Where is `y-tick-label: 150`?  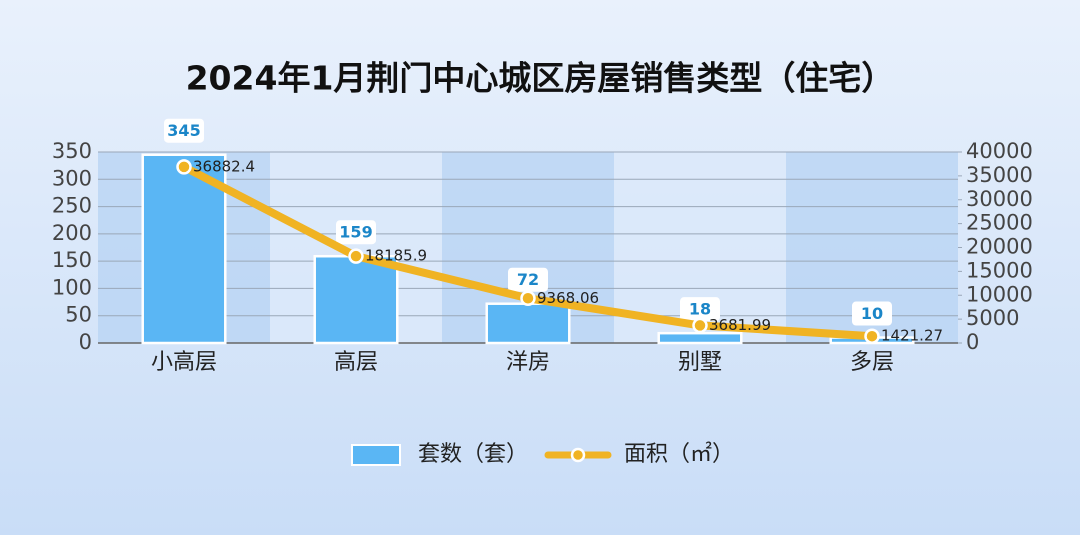
y-tick-label: 150 is located at coordinates (72, 260).